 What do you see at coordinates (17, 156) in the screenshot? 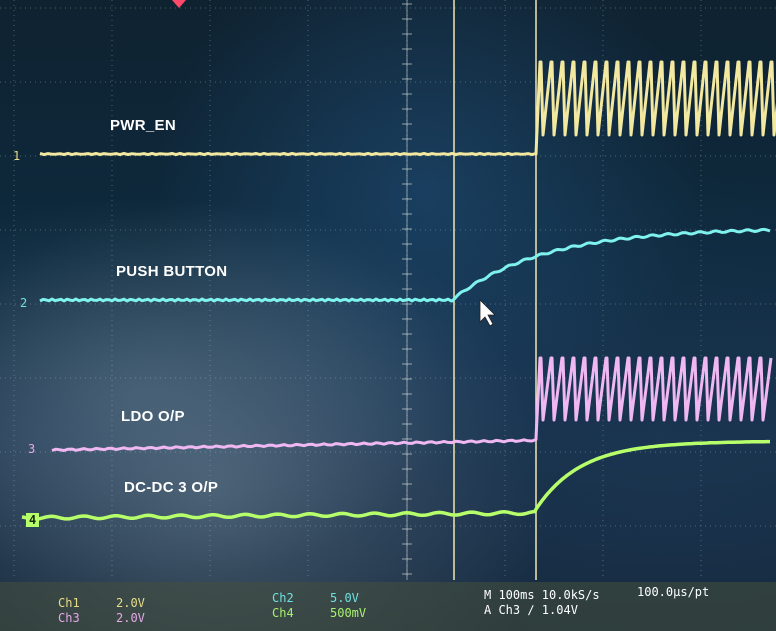
I see `ch1-marker: 1` at bounding box center [17, 156].